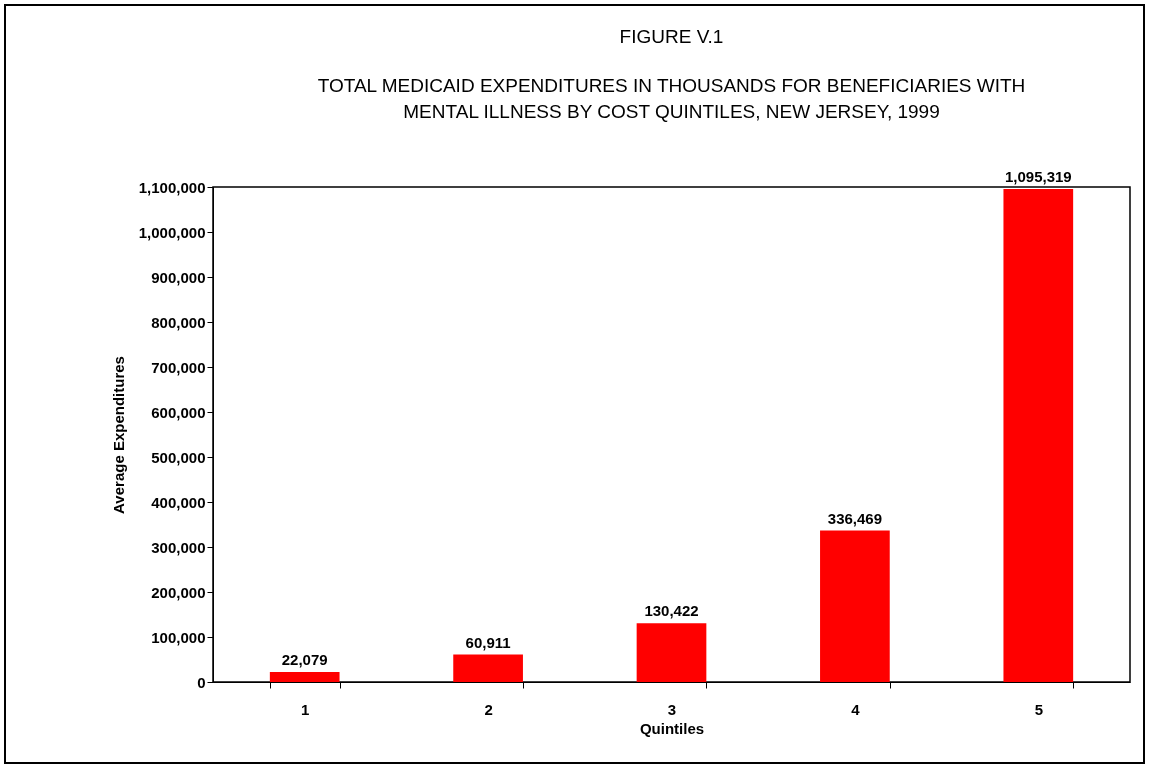 Image resolution: width=1151 pixels, height=768 pixels. What do you see at coordinates (178, 547) in the screenshot?
I see `y-tick-label: 300,000` at bounding box center [178, 547].